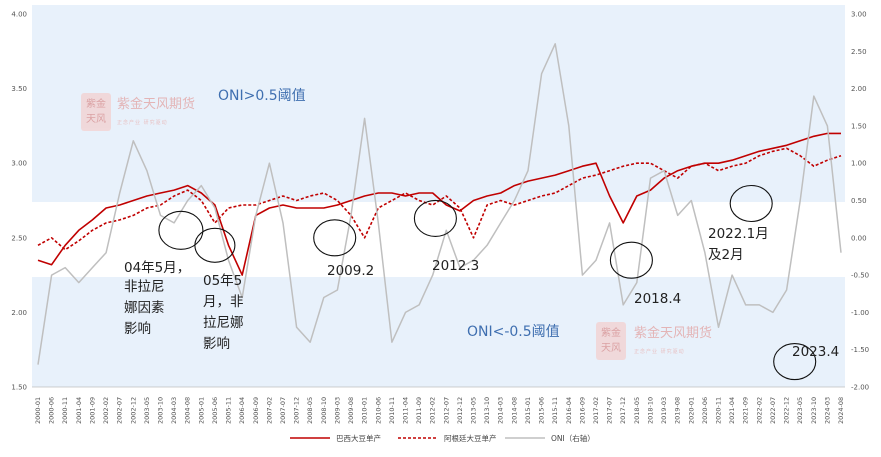 This screenshot has width=881, height=457. Describe the element at coordinates (133, 410) in the screenshot. I see `x-tick-label: 2002-12` at that location.